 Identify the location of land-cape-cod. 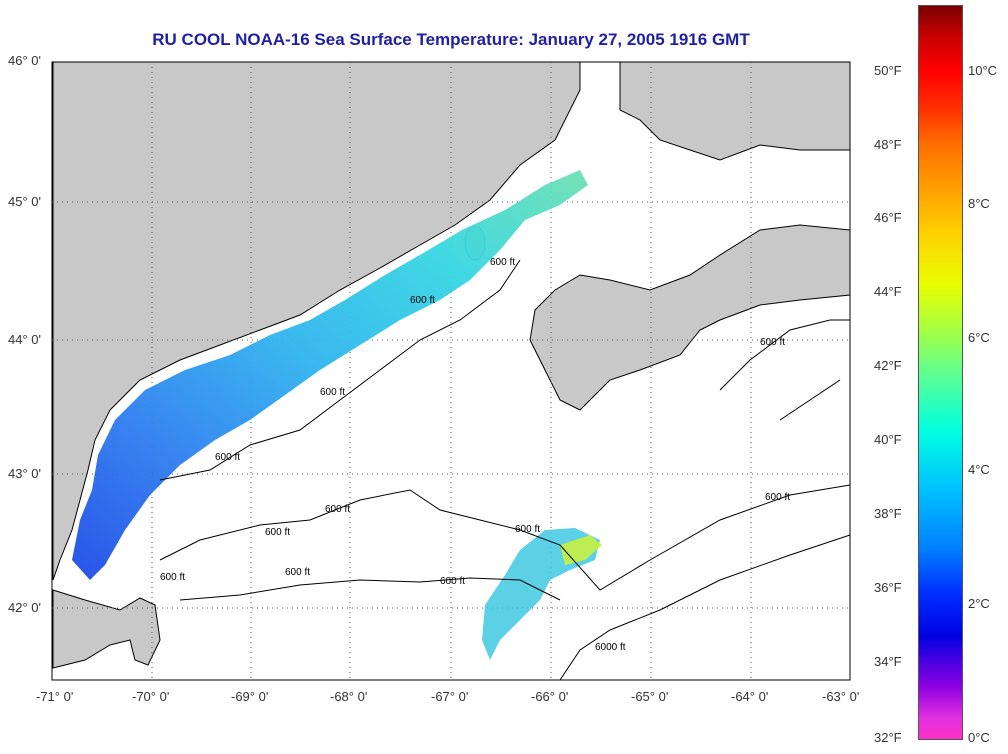
(106, 629).